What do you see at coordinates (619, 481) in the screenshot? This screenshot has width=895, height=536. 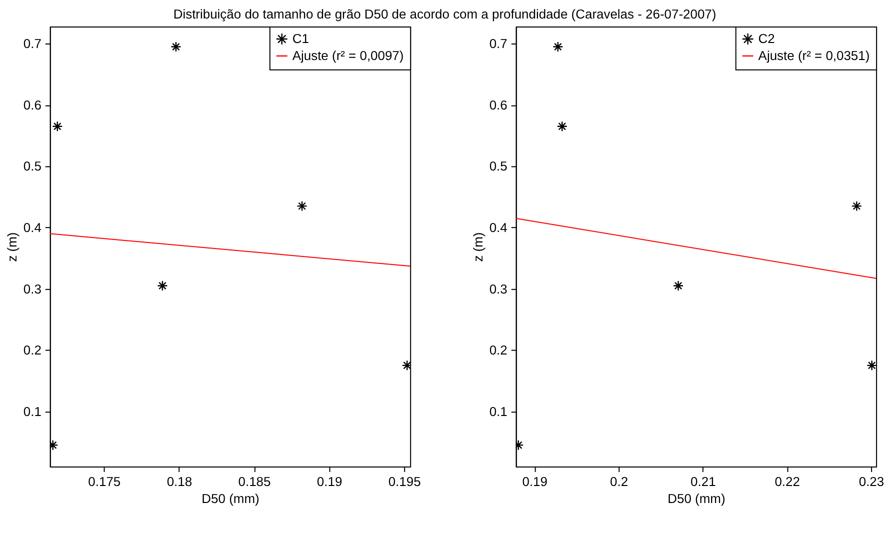 I see `x-tick-label: 0.2` at bounding box center [619, 481].